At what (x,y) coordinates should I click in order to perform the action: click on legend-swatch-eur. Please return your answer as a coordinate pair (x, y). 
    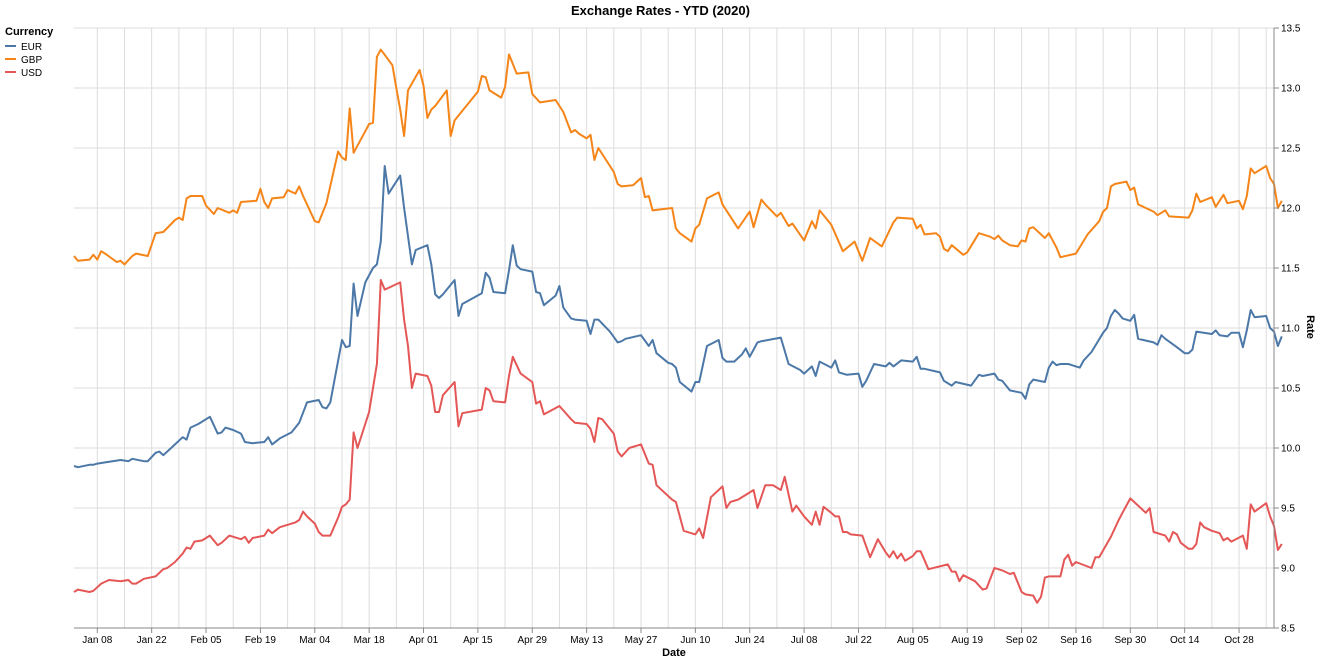
    Looking at the image, I should click on (10, 46).